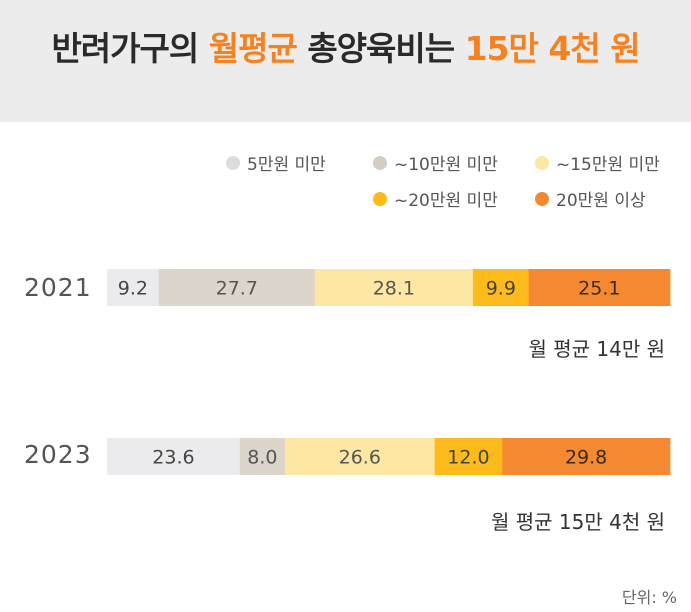 The height and width of the screenshot is (612, 691). I want to click on legend-item-under-20: ~20만원 미만, so click(435, 198).